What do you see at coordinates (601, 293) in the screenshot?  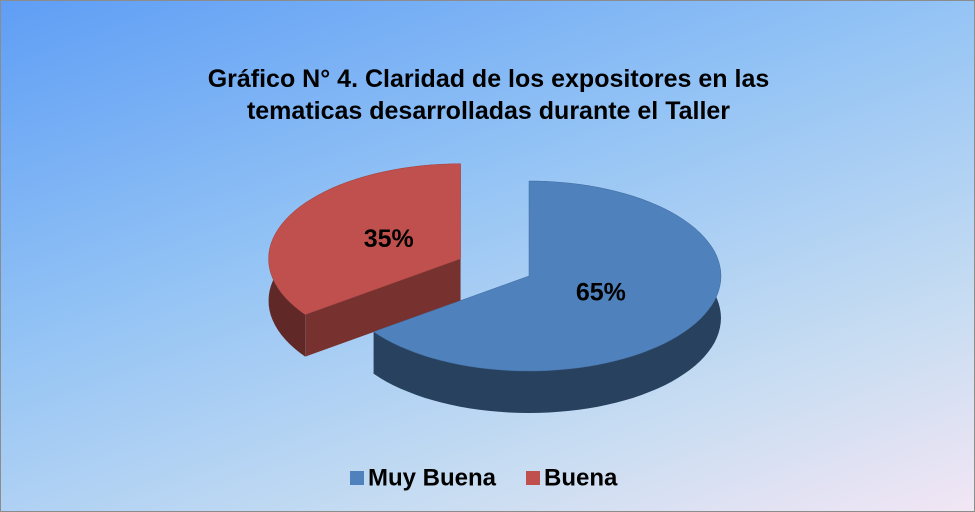 I see `data-label: 65%` at bounding box center [601, 293].